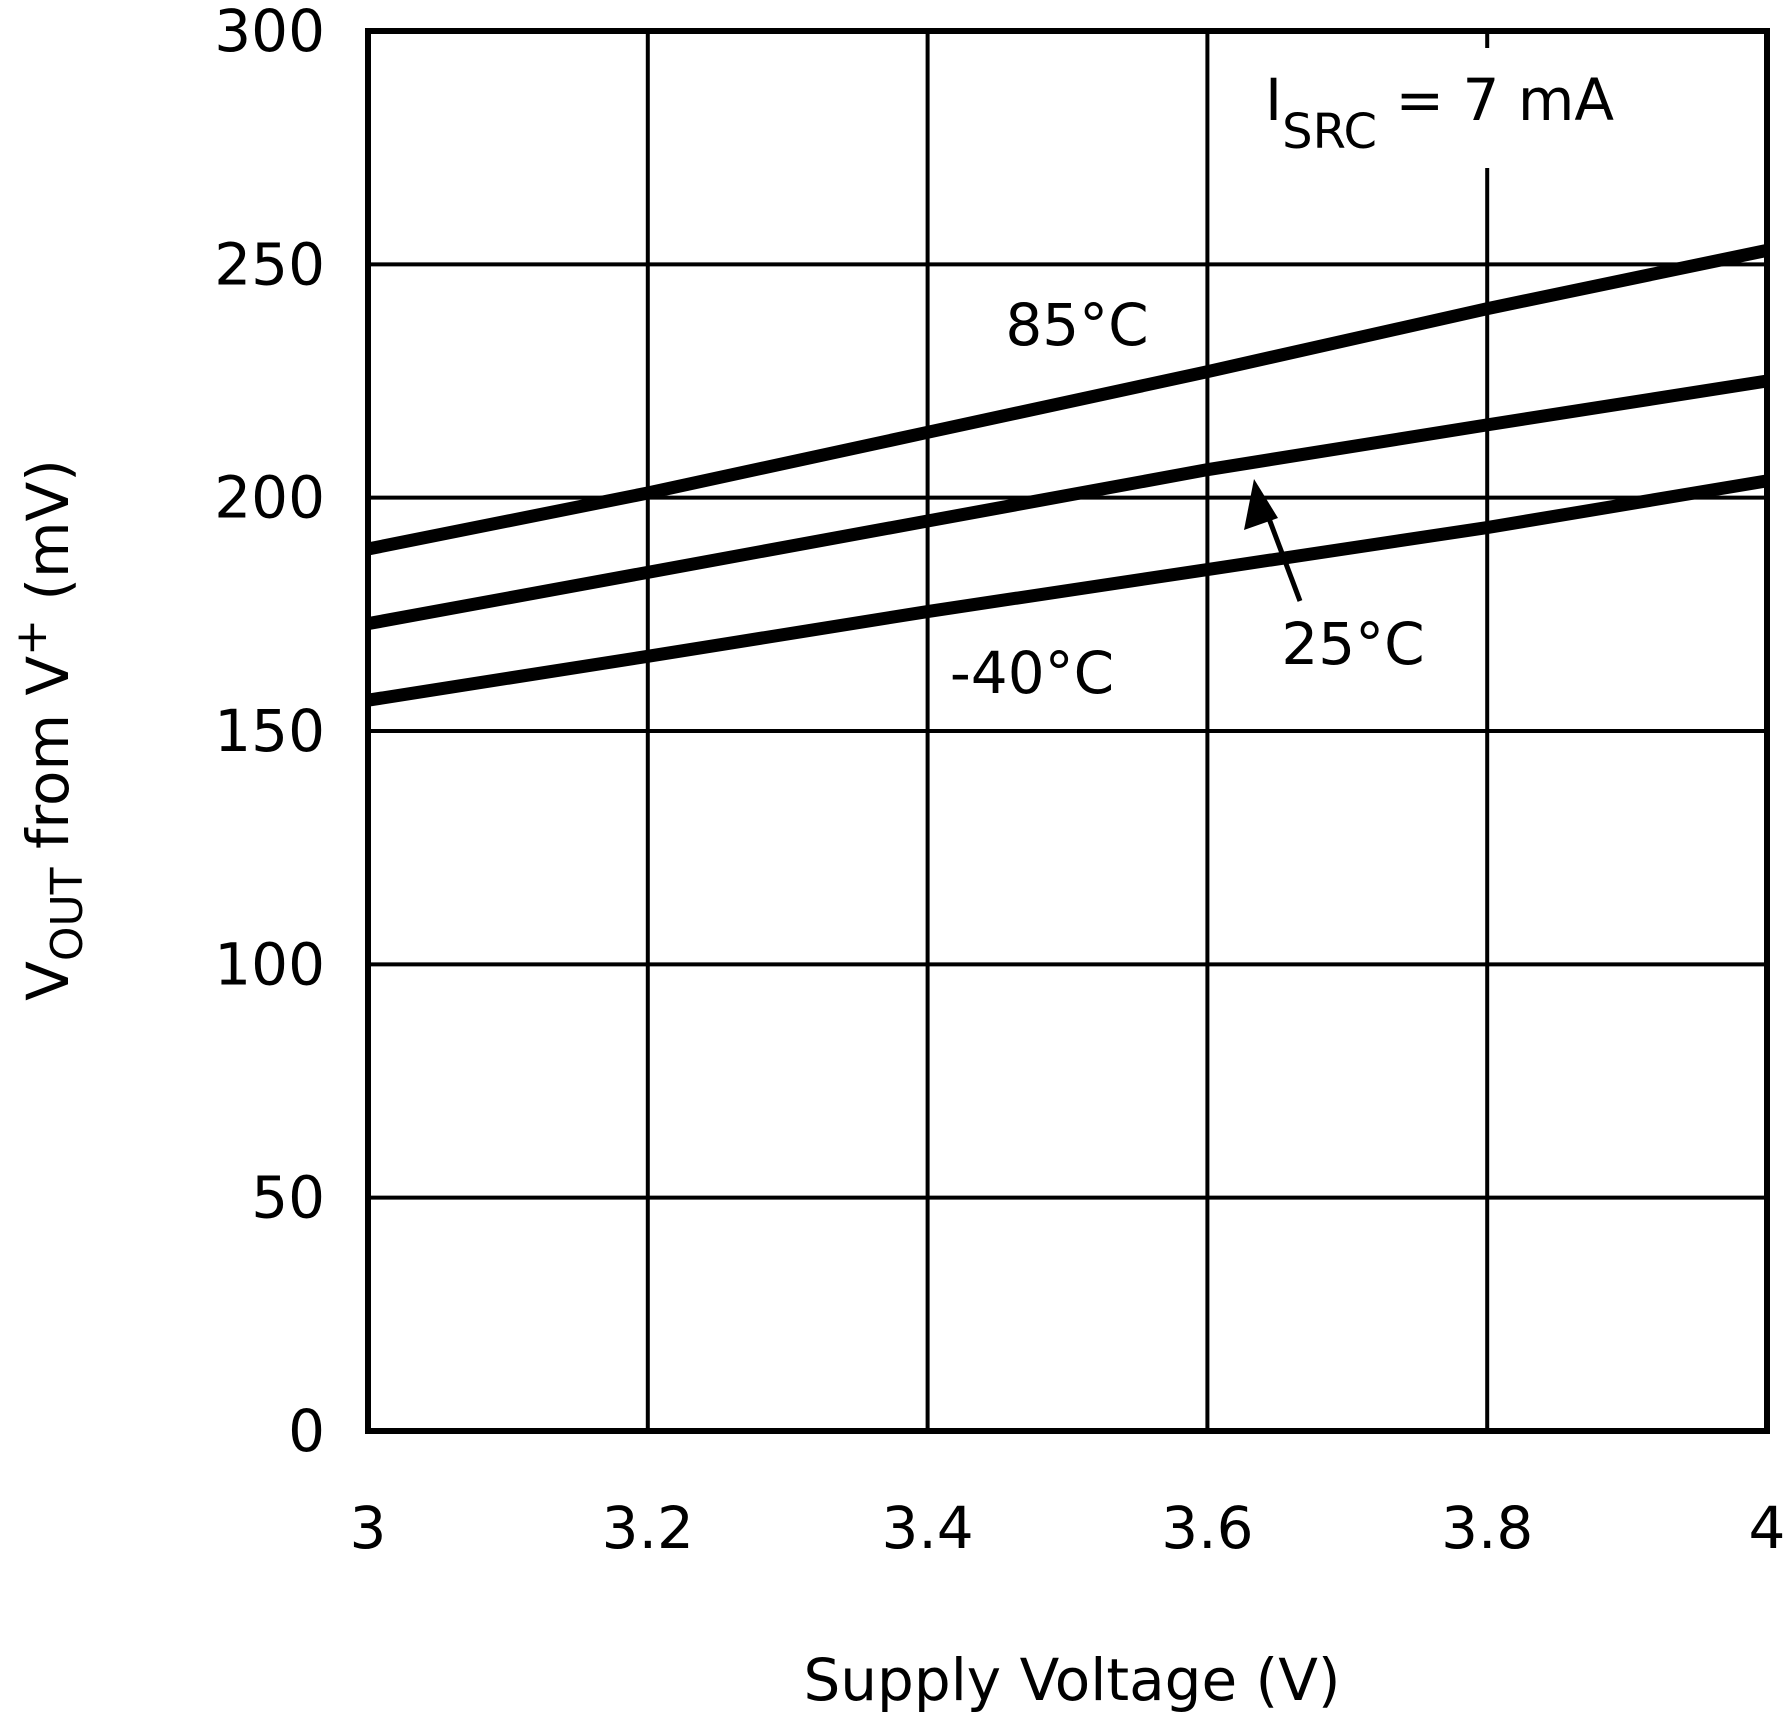 Image resolution: width=1787 pixels, height=1724 pixels. I want to click on annotation-end: = 7 mA, so click(1495, 100).